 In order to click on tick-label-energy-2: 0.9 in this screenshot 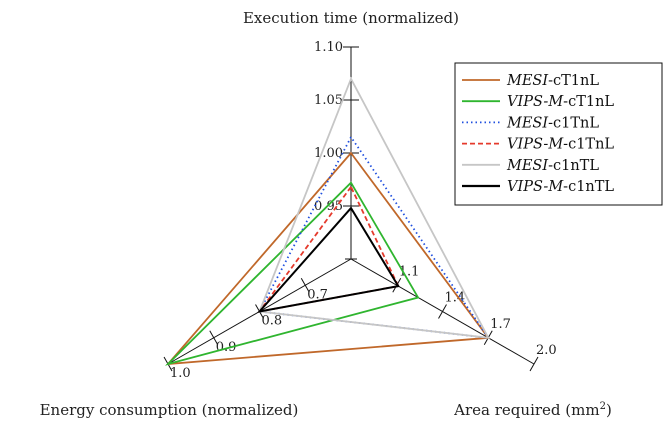, I will do `click(226, 347)`.